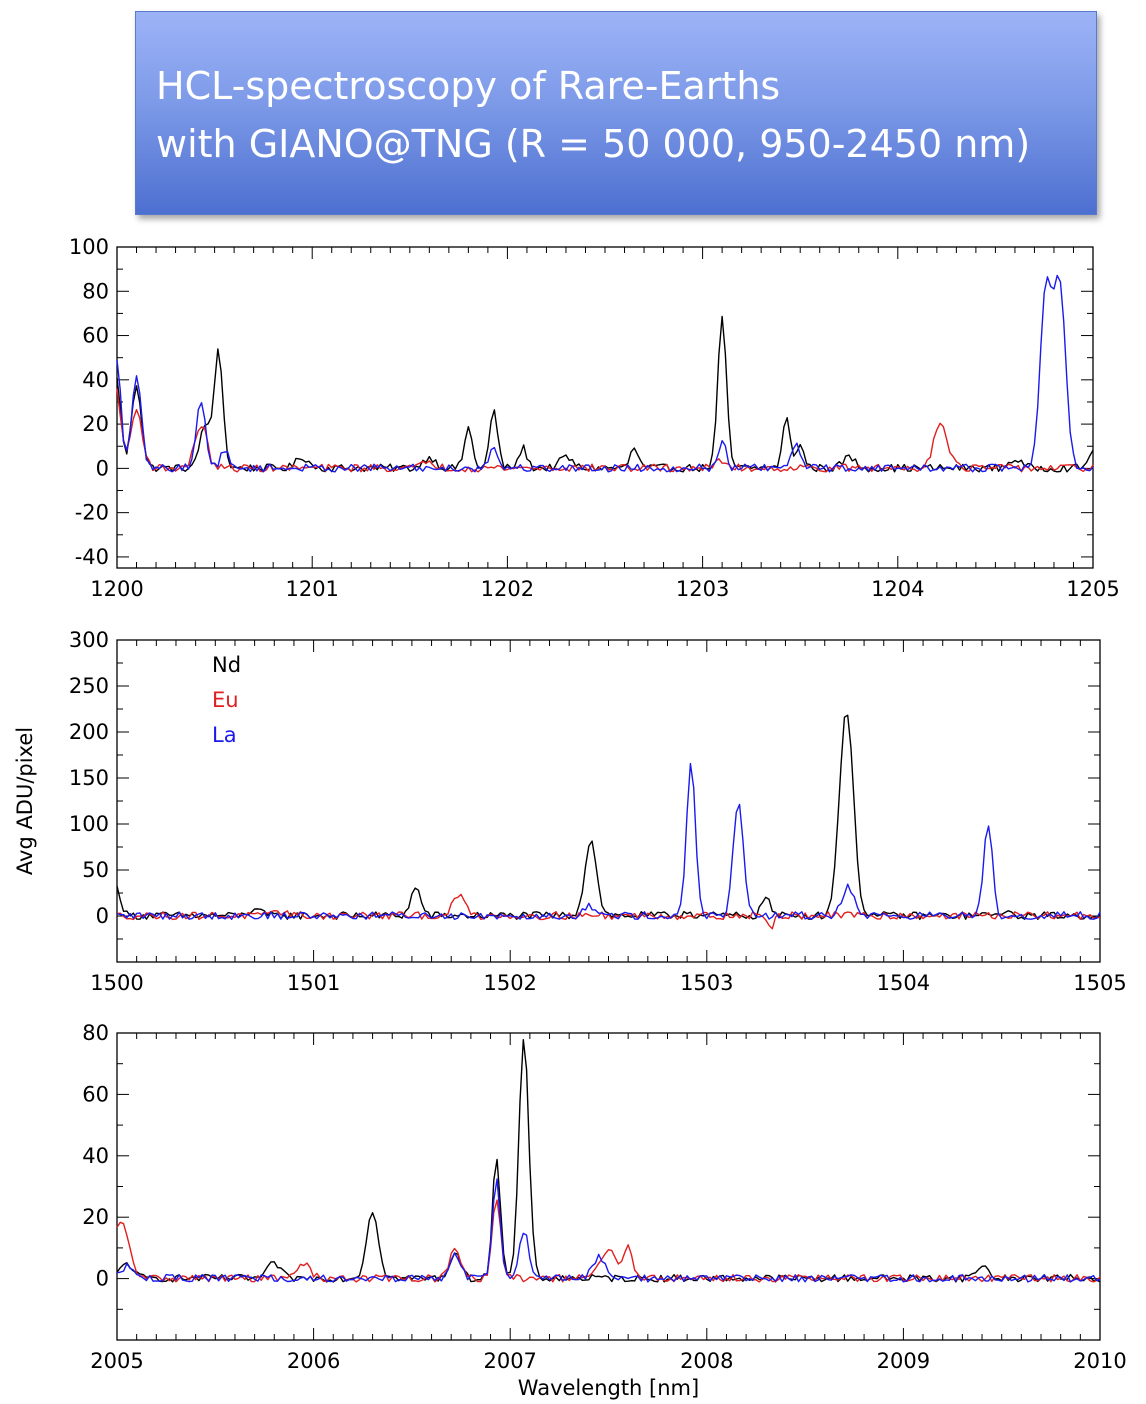 The height and width of the screenshot is (1404, 1146). What do you see at coordinates (1099, 983) in the screenshot?
I see `x-tick-label: 1505` at bounding box center [1099, 983].